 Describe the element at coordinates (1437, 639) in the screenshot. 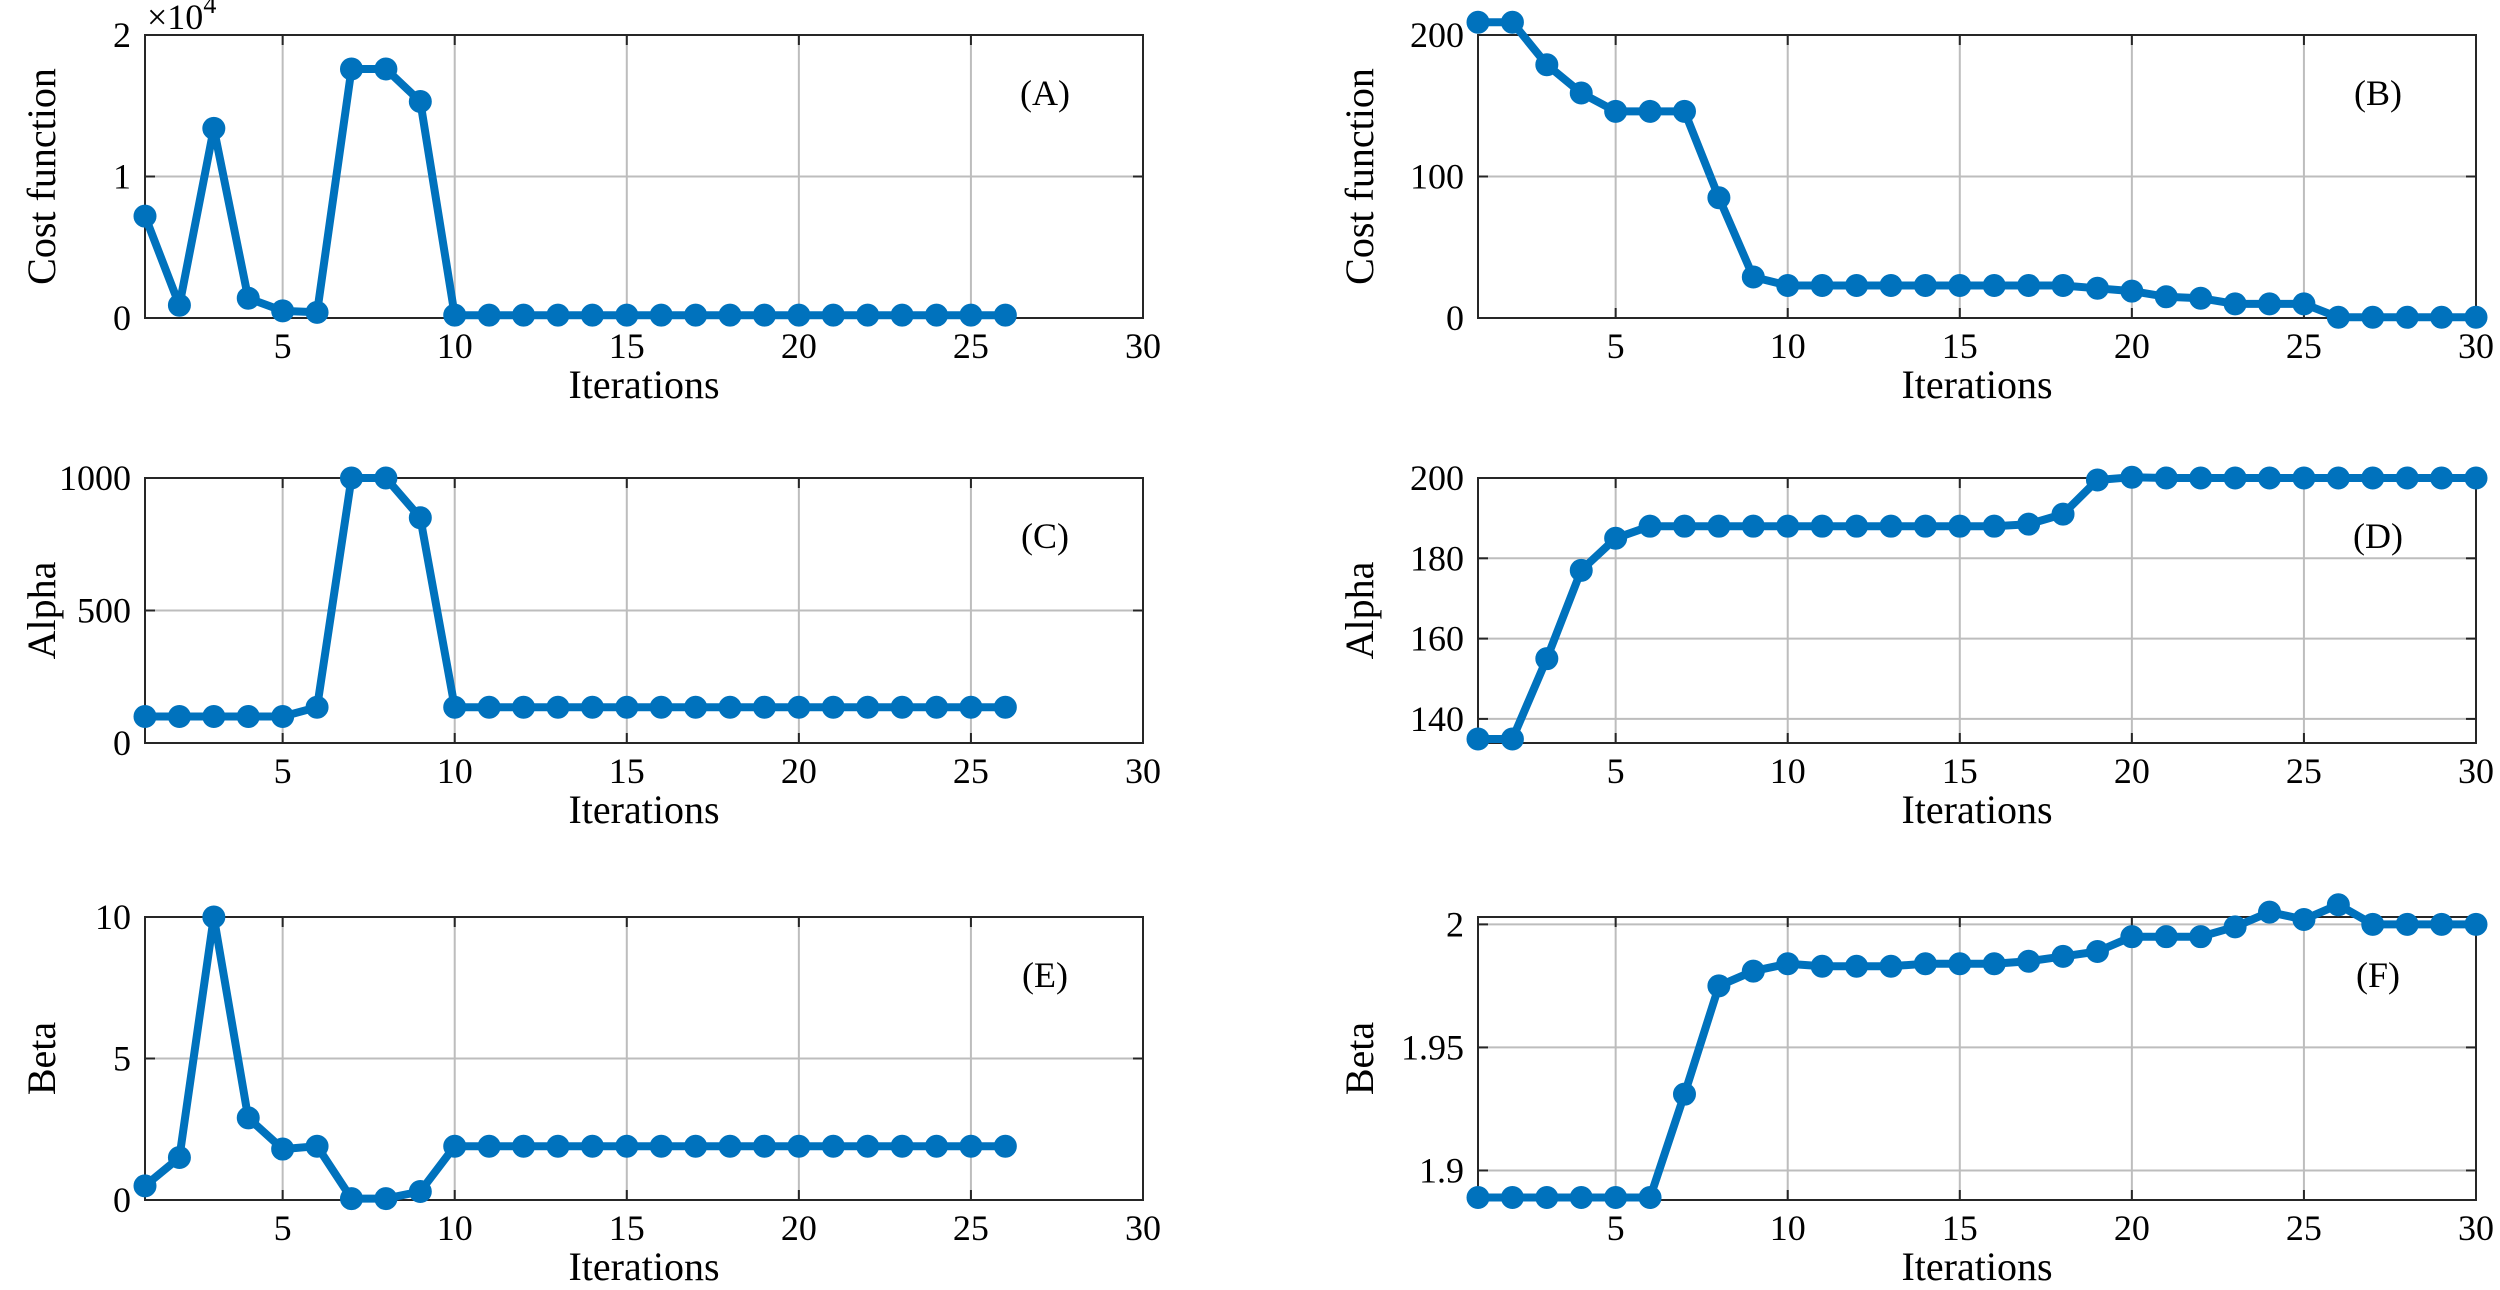

I see `y-tick-label: 160` at that location.